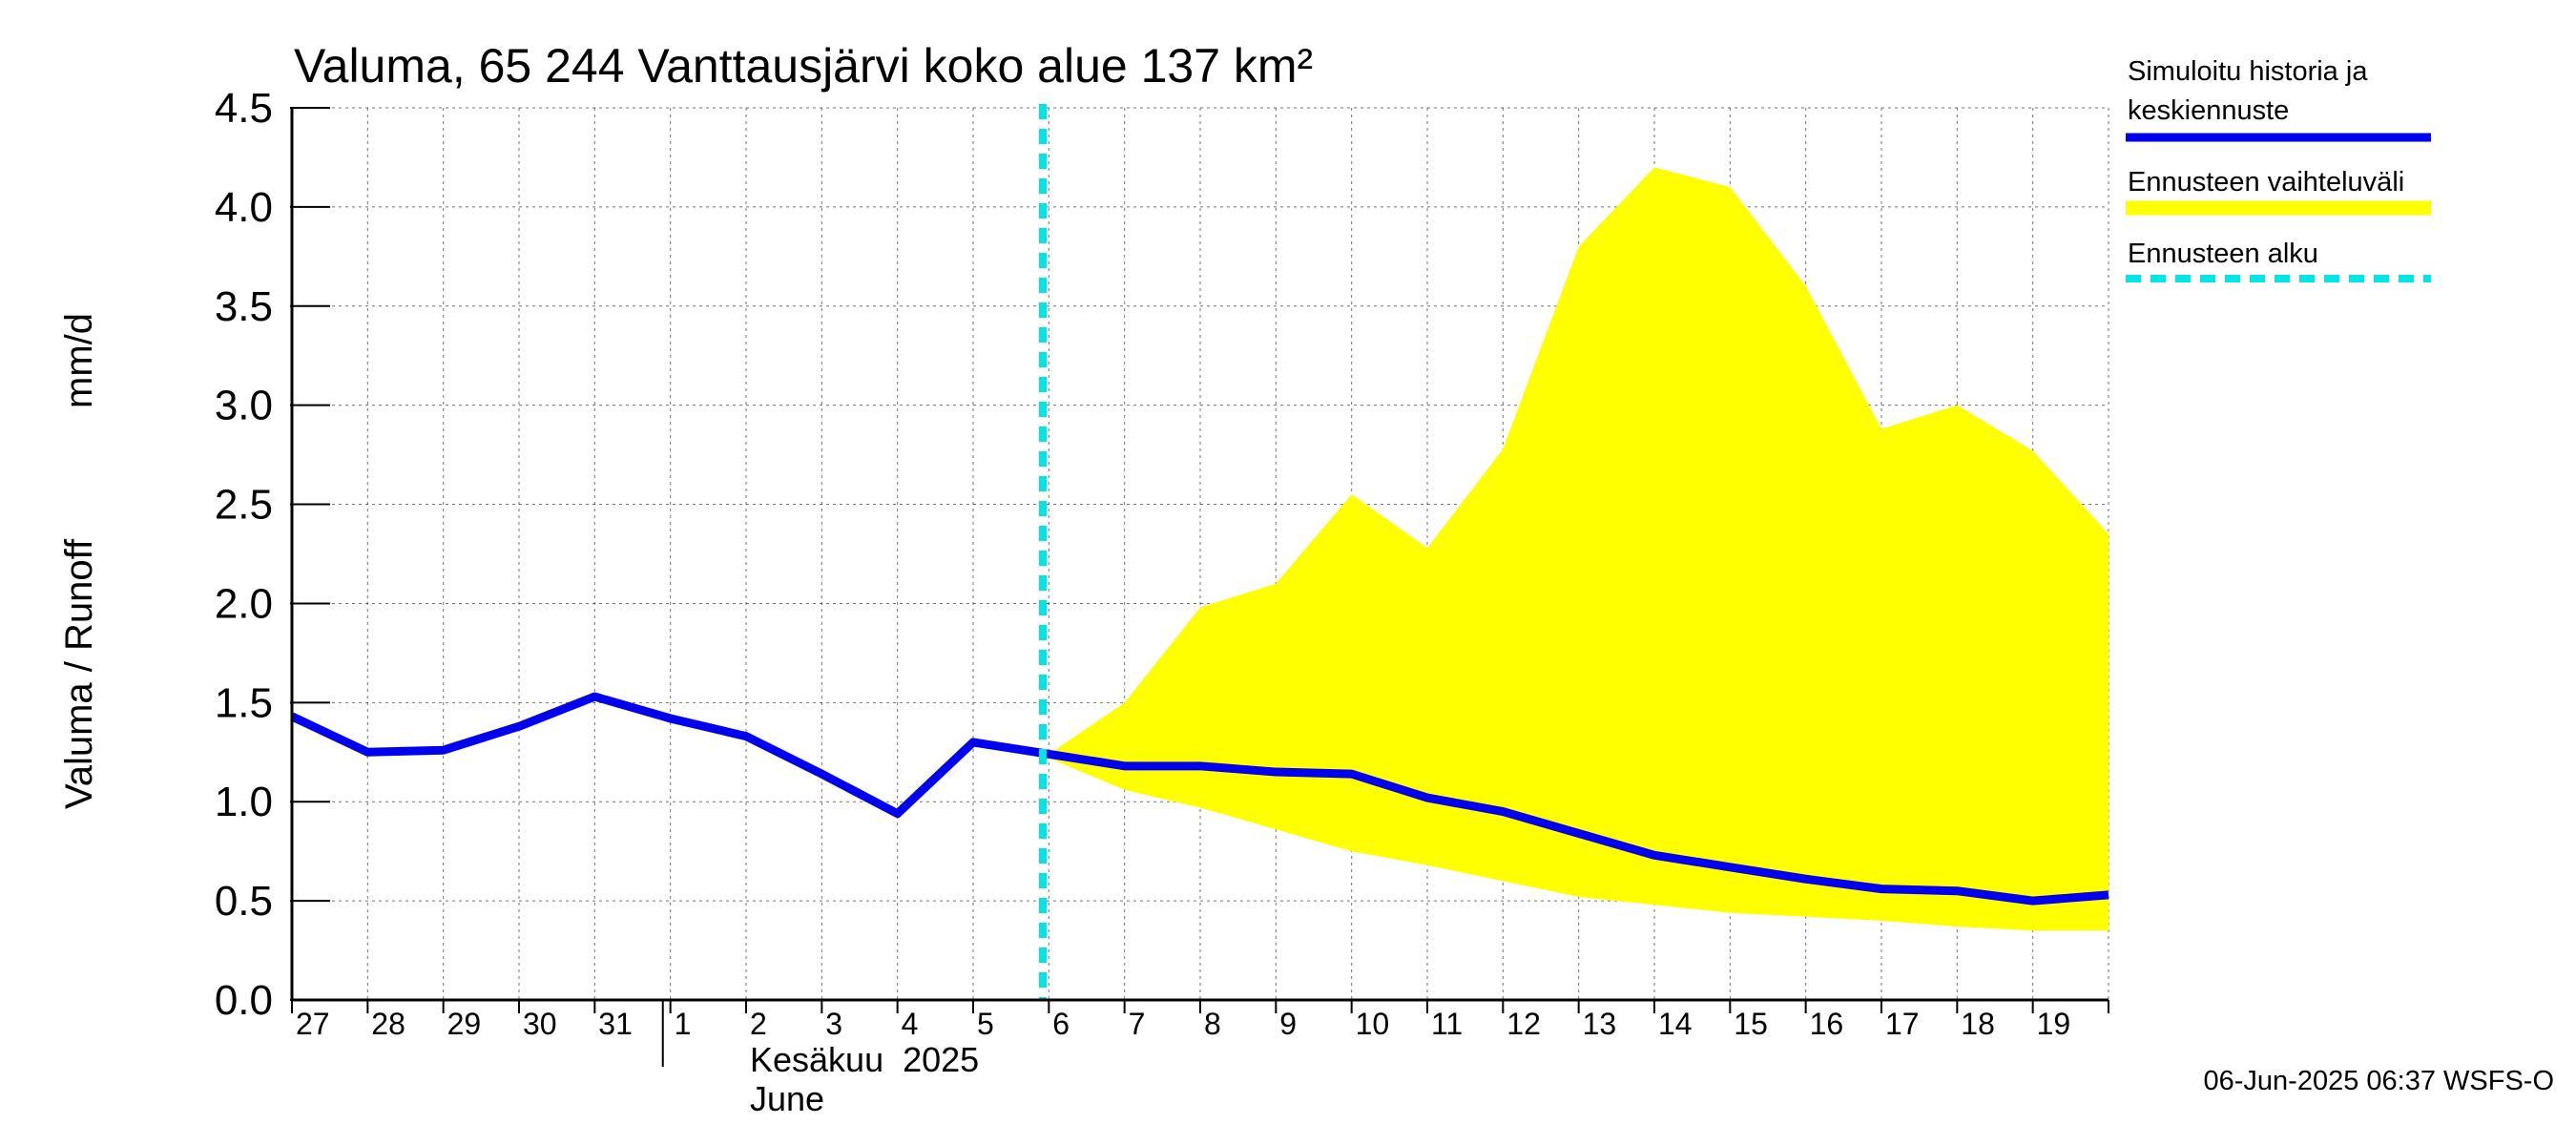 Image resolution: width=2576 pixels, height=1145 pixels. Describe the element at coordinates (833, 1024) in the screenshot. I see `x-tick-label: 3` at that location.